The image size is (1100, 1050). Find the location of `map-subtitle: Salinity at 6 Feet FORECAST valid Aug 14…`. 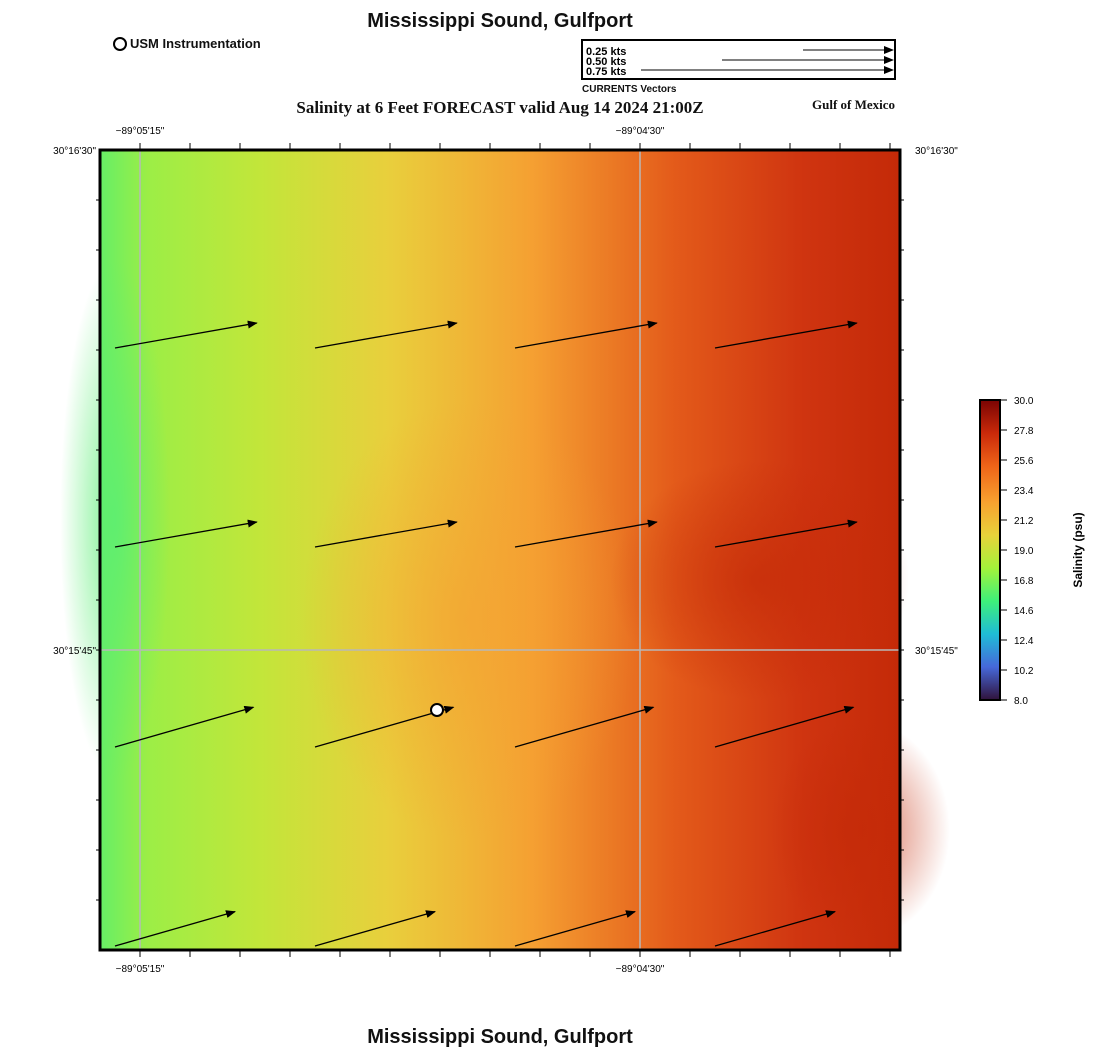

map-subtitle: Salinity at 6 Feet FORECAST valid Aug 14… is located at coordinates (500, 107).